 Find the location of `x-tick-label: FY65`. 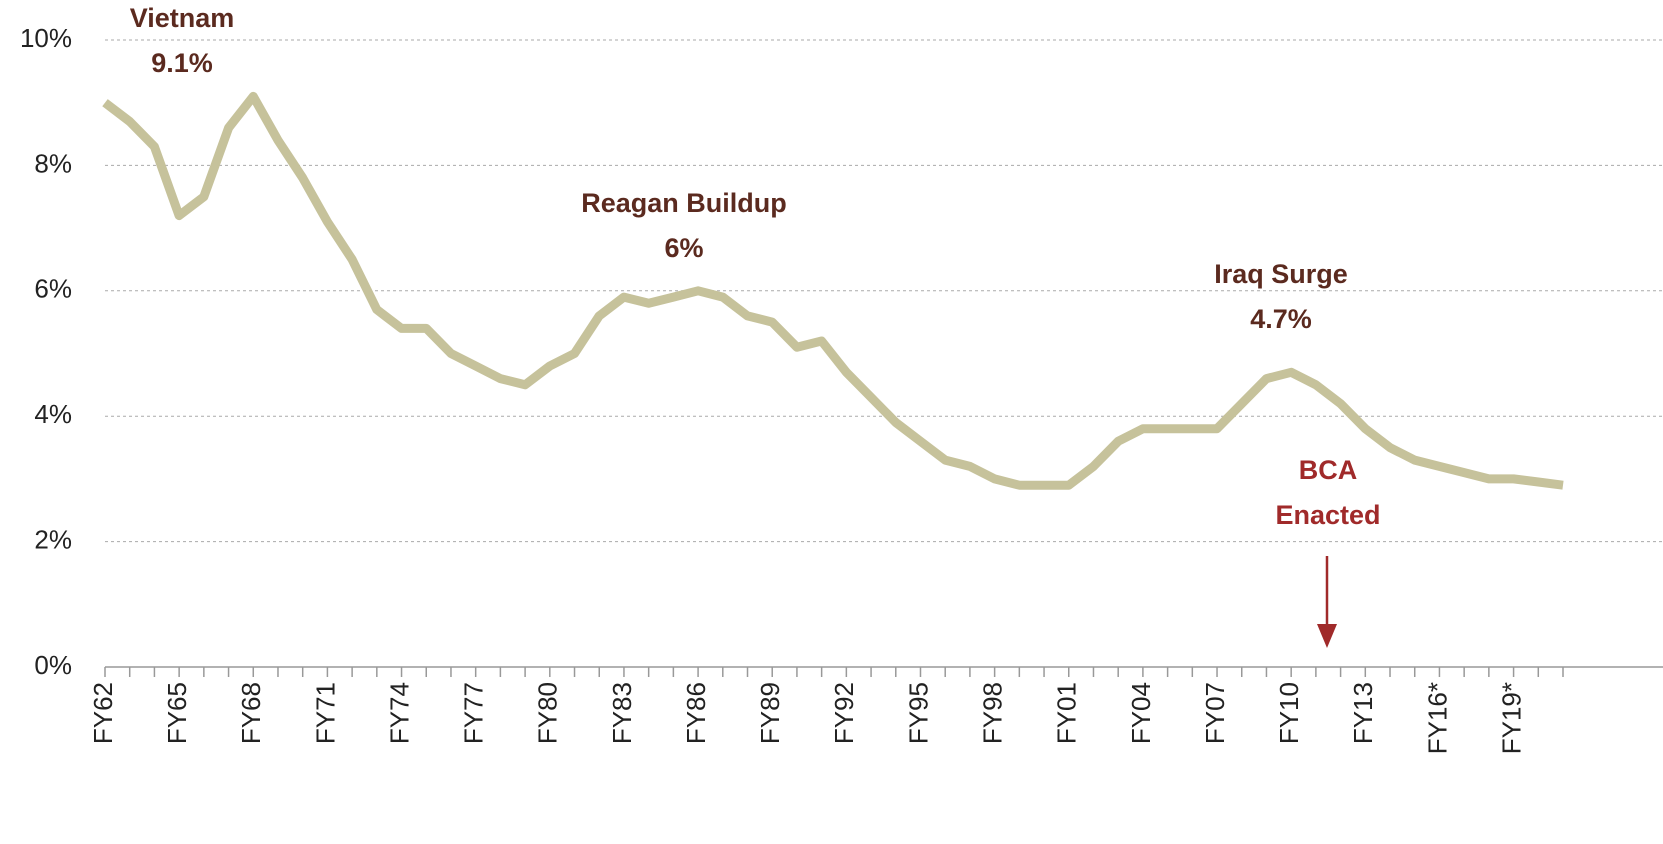

x-tick-label: FY65 is located at coordinates (177, 713).